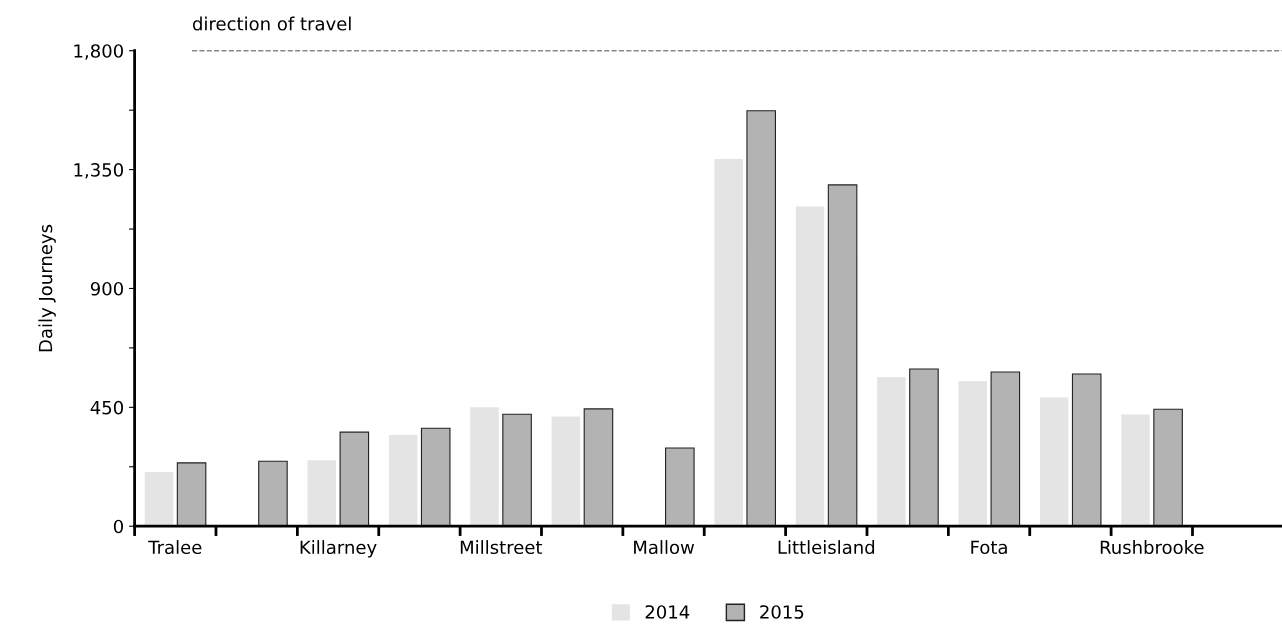  I want to click on y-axis-title: Daily Journeys, so click(47, 288).